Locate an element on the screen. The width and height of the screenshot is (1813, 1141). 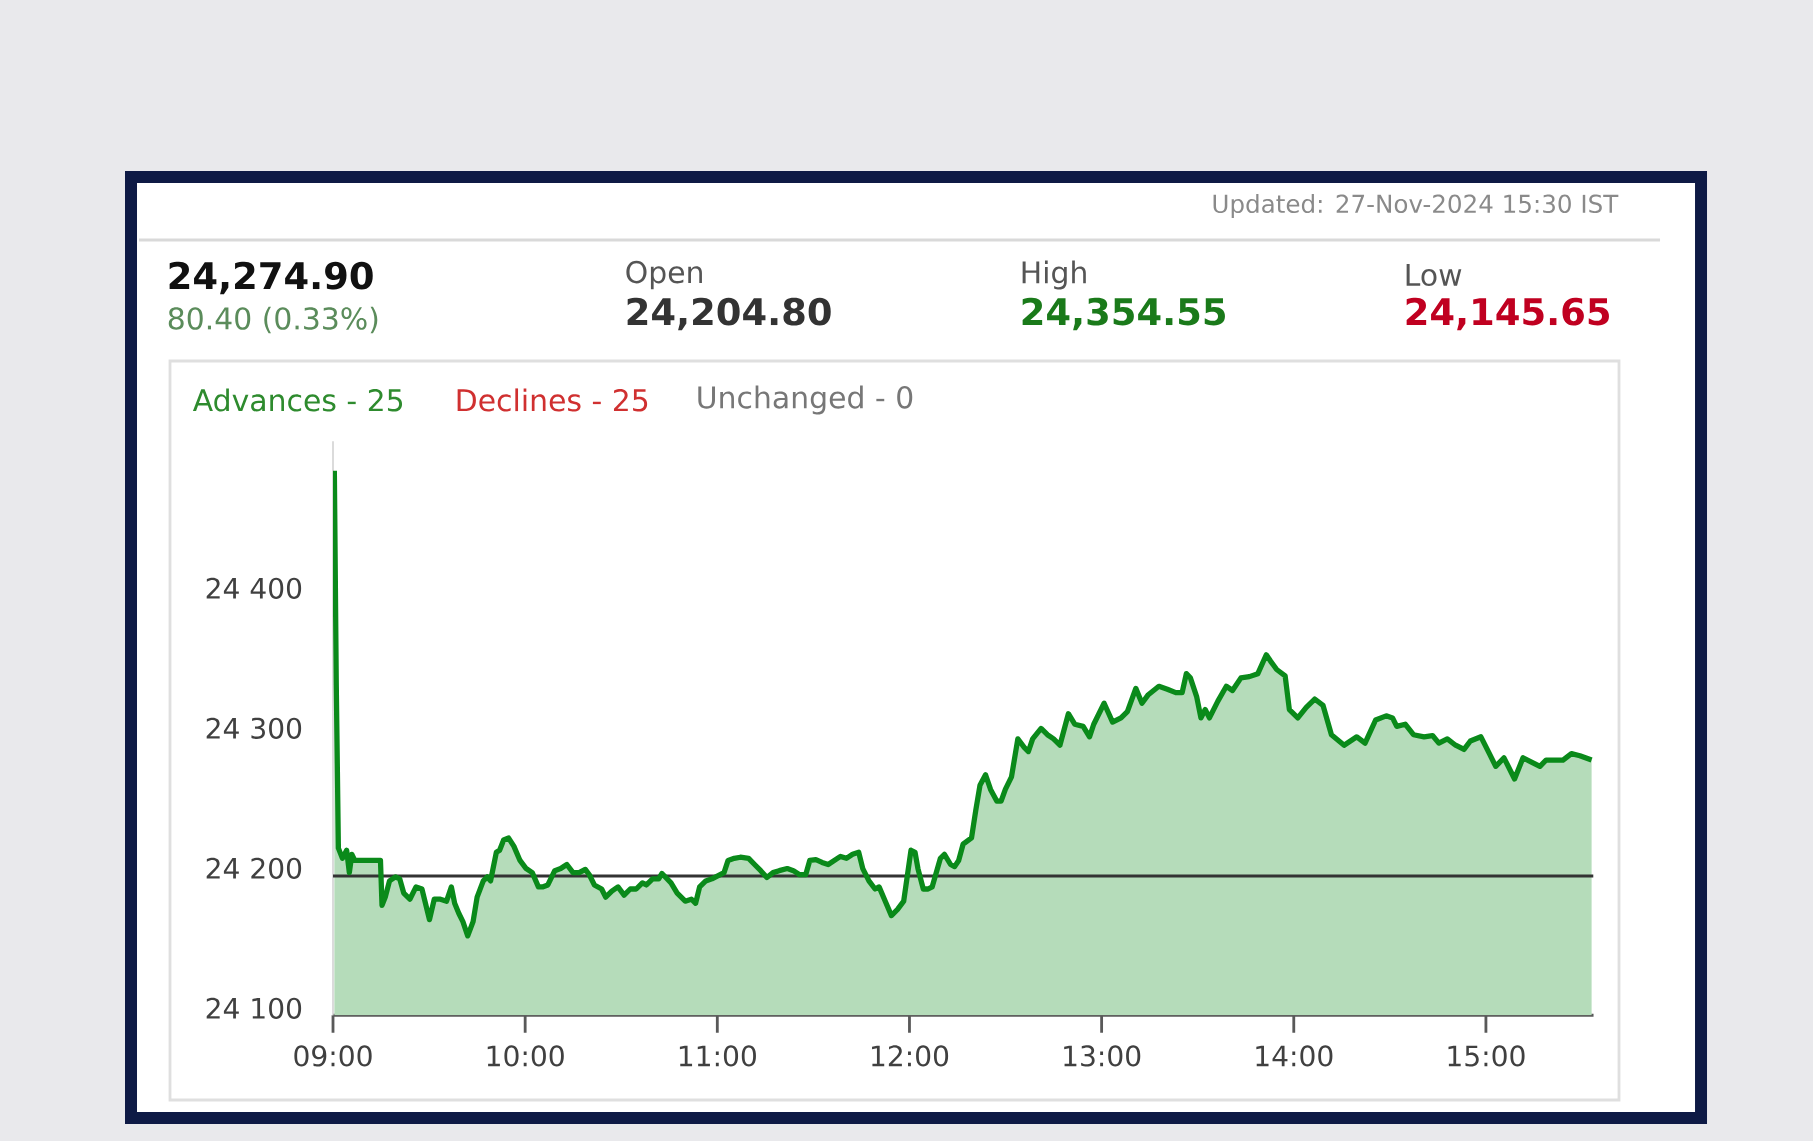
text: 80.40 (0.33%) is located at coordinates (273, 320).